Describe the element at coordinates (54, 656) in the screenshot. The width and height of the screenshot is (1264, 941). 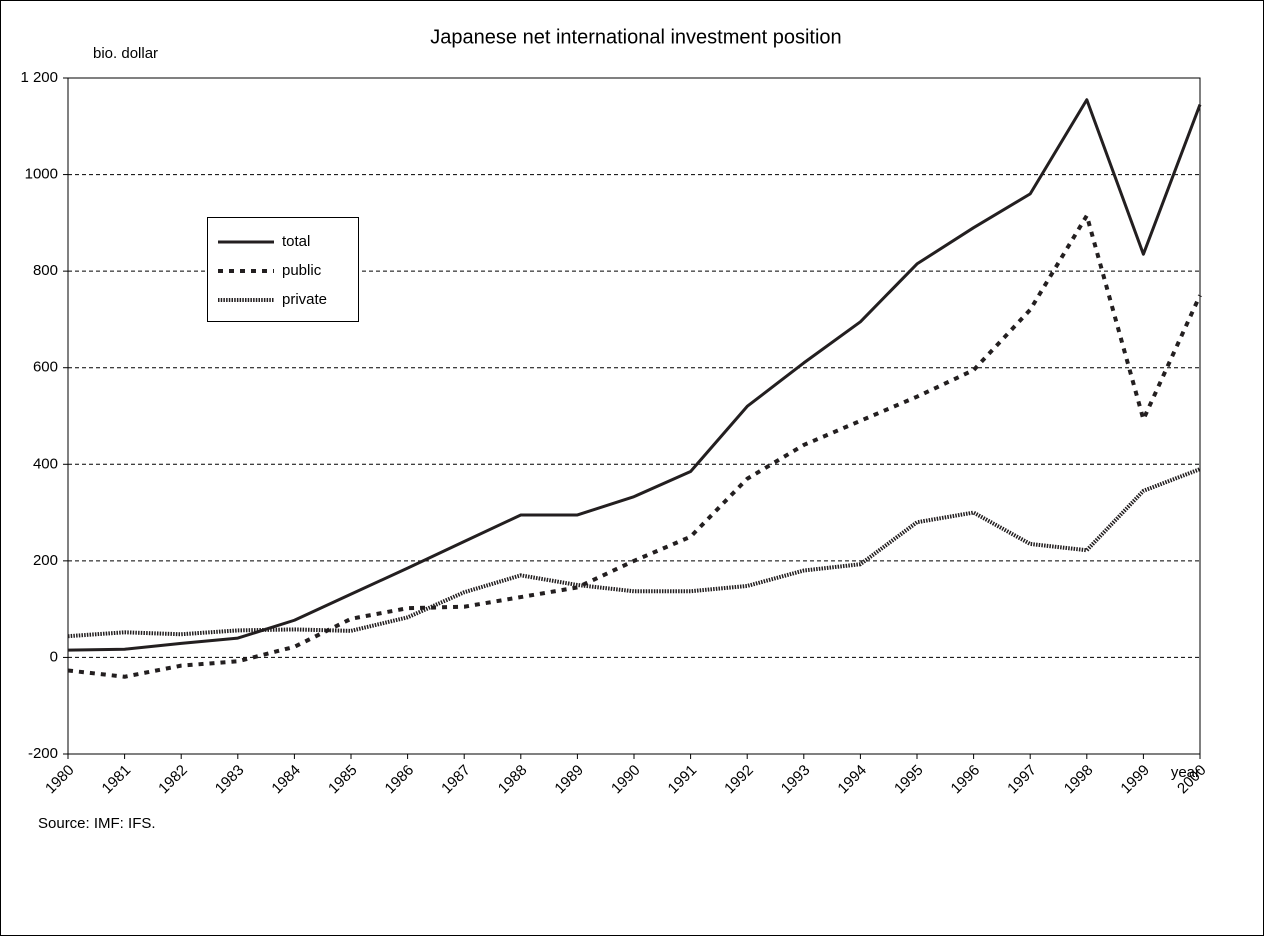
I see `y-tick-label: 0` at that location.